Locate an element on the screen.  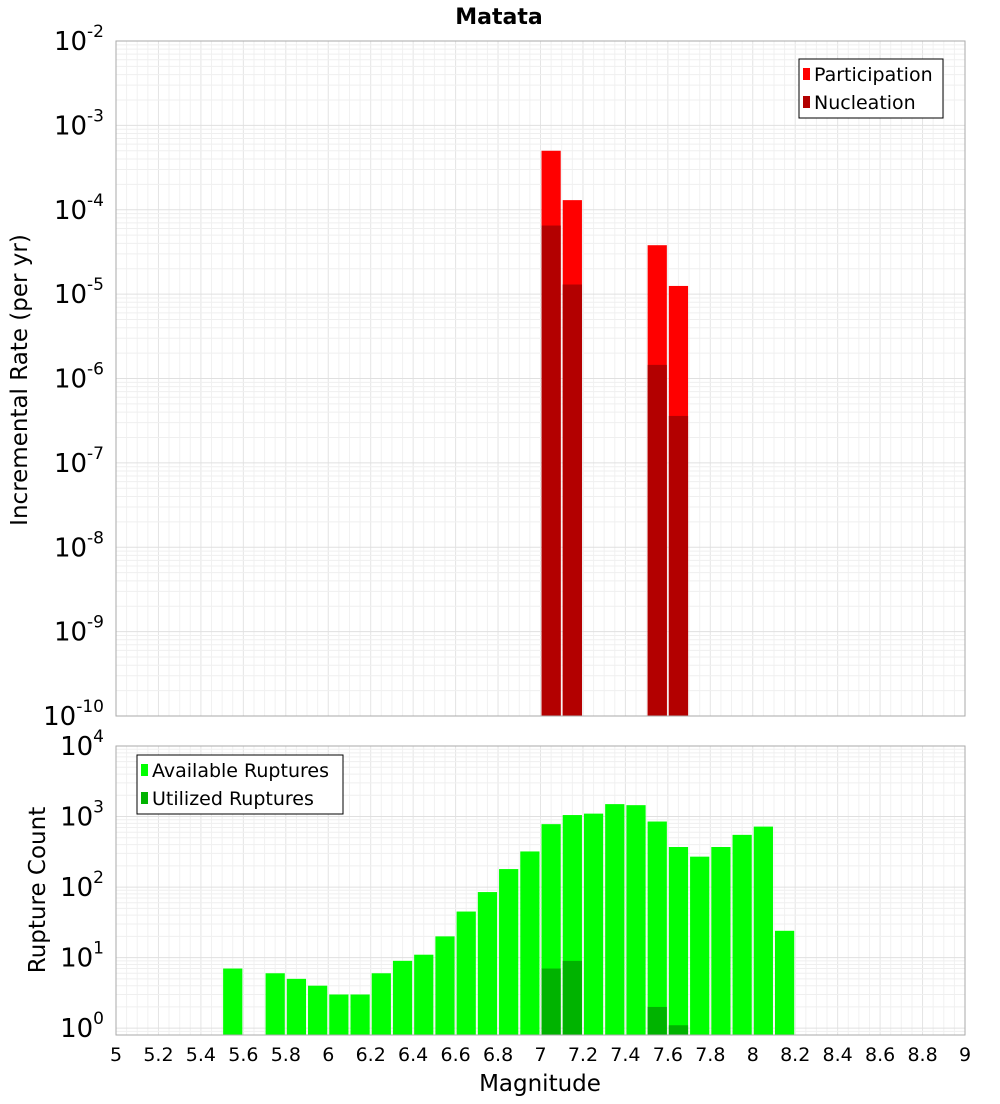
y-tick-label: 10⁻⁹ is located at coordinates (79, 630).